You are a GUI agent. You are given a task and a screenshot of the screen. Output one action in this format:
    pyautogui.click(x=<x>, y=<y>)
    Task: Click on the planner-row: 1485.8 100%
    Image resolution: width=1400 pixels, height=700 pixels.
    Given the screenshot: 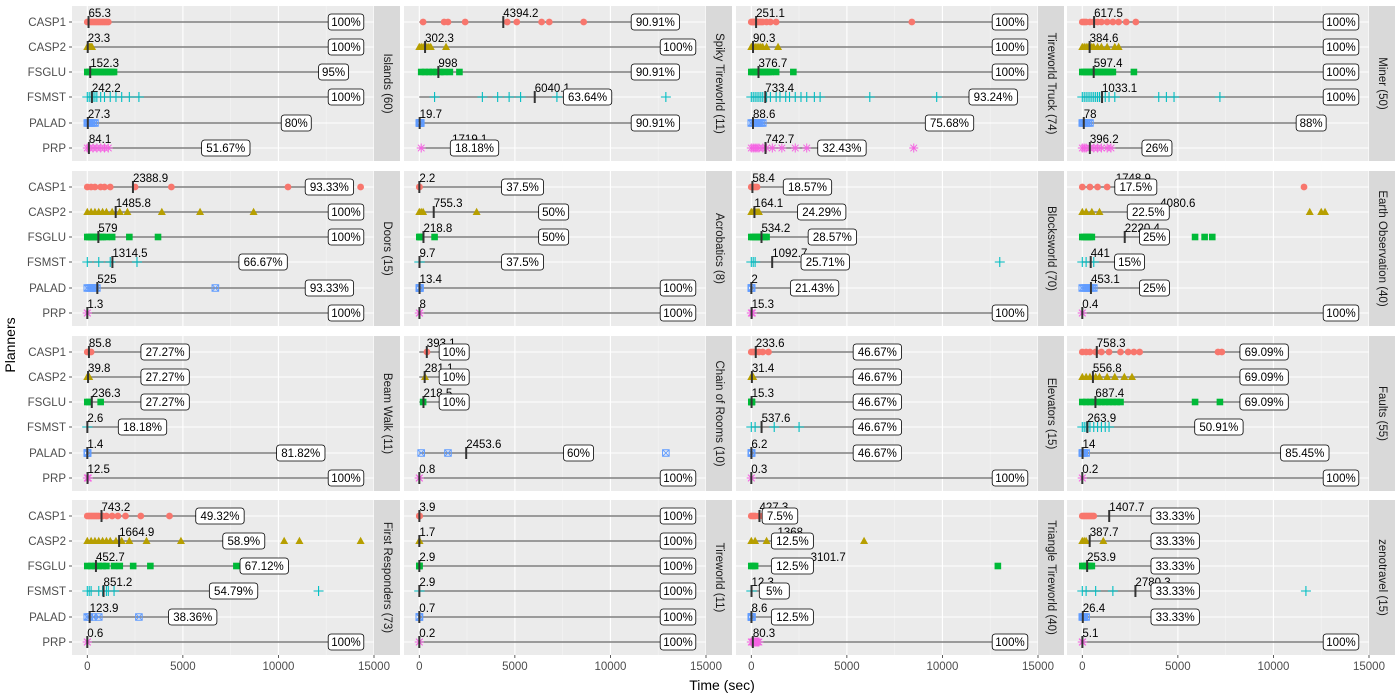 What is the action you would take?
    pyautogui.click(x=224, y=209)
    